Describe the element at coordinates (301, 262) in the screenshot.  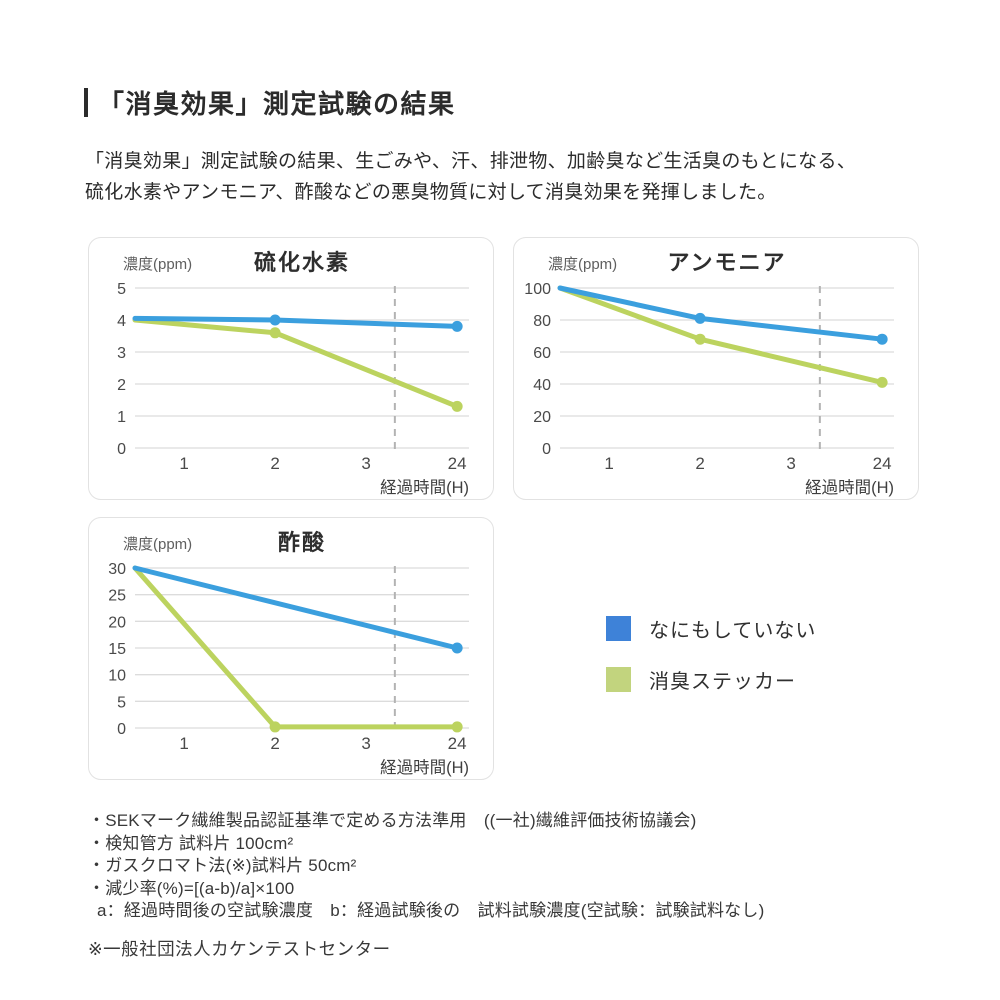
I see `chart-title-hydrogen-sulfide: 硫化水素` at that location.